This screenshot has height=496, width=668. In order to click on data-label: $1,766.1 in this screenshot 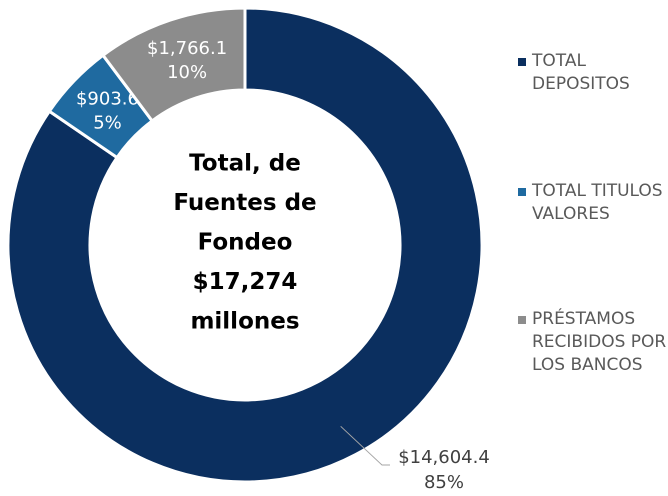, I will do `click(187, 48)`.